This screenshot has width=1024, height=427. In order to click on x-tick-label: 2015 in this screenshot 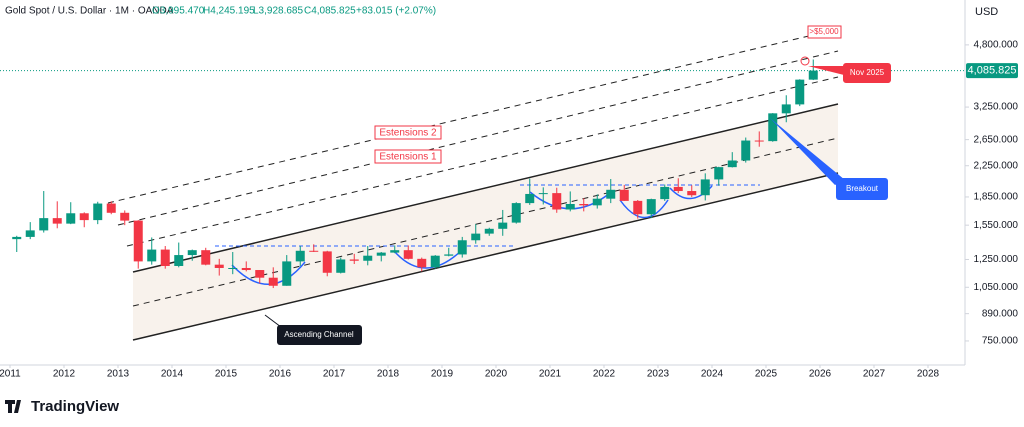, I will do `click(226, 374)`.